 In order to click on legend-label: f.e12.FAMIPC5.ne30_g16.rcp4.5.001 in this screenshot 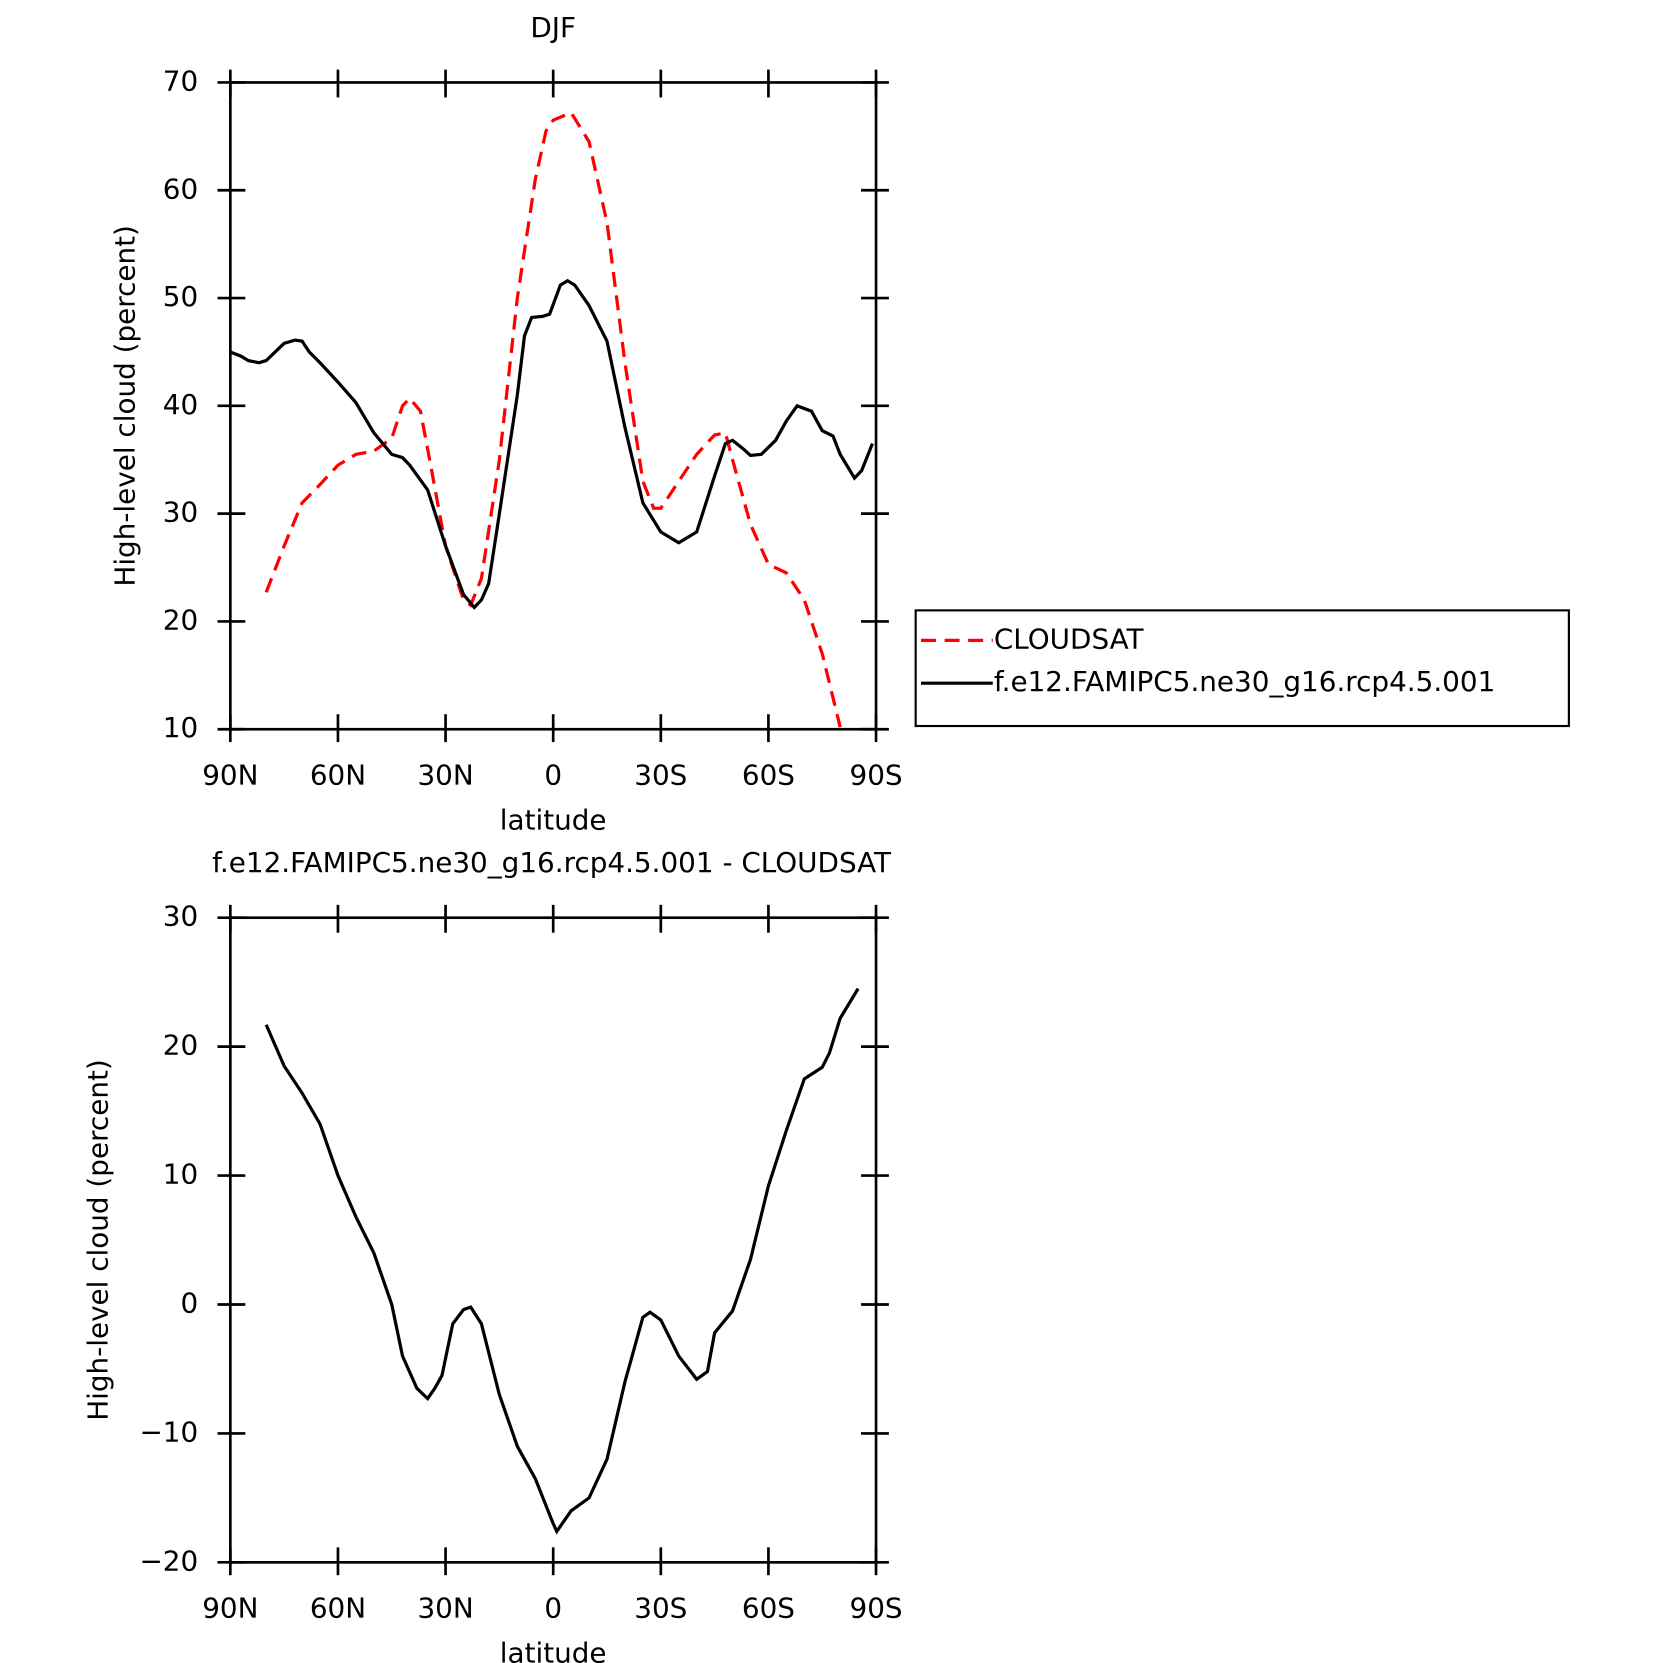, I will do `click(1244, 681)`.